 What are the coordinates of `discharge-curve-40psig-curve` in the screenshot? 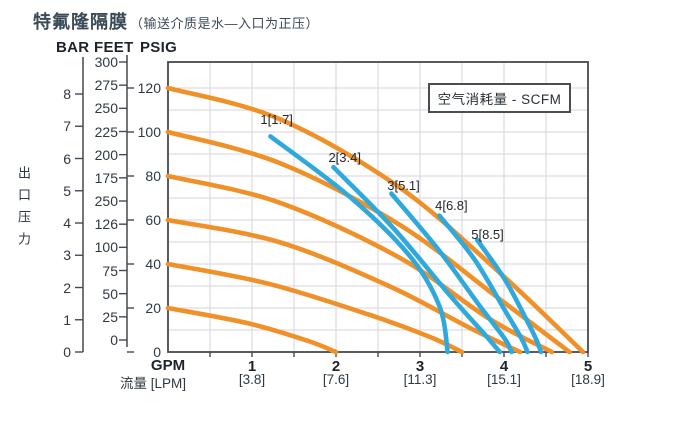 It's located at (315, 308).